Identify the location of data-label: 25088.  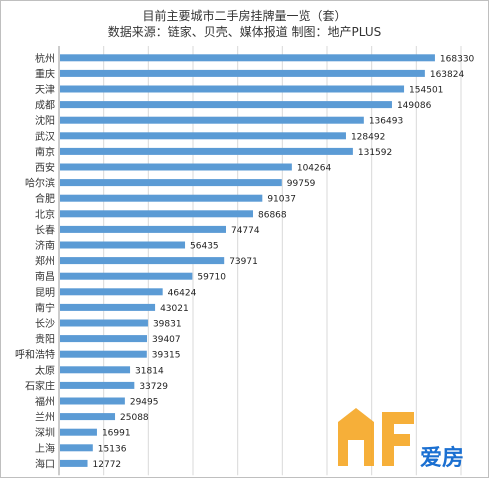
(134, 418).